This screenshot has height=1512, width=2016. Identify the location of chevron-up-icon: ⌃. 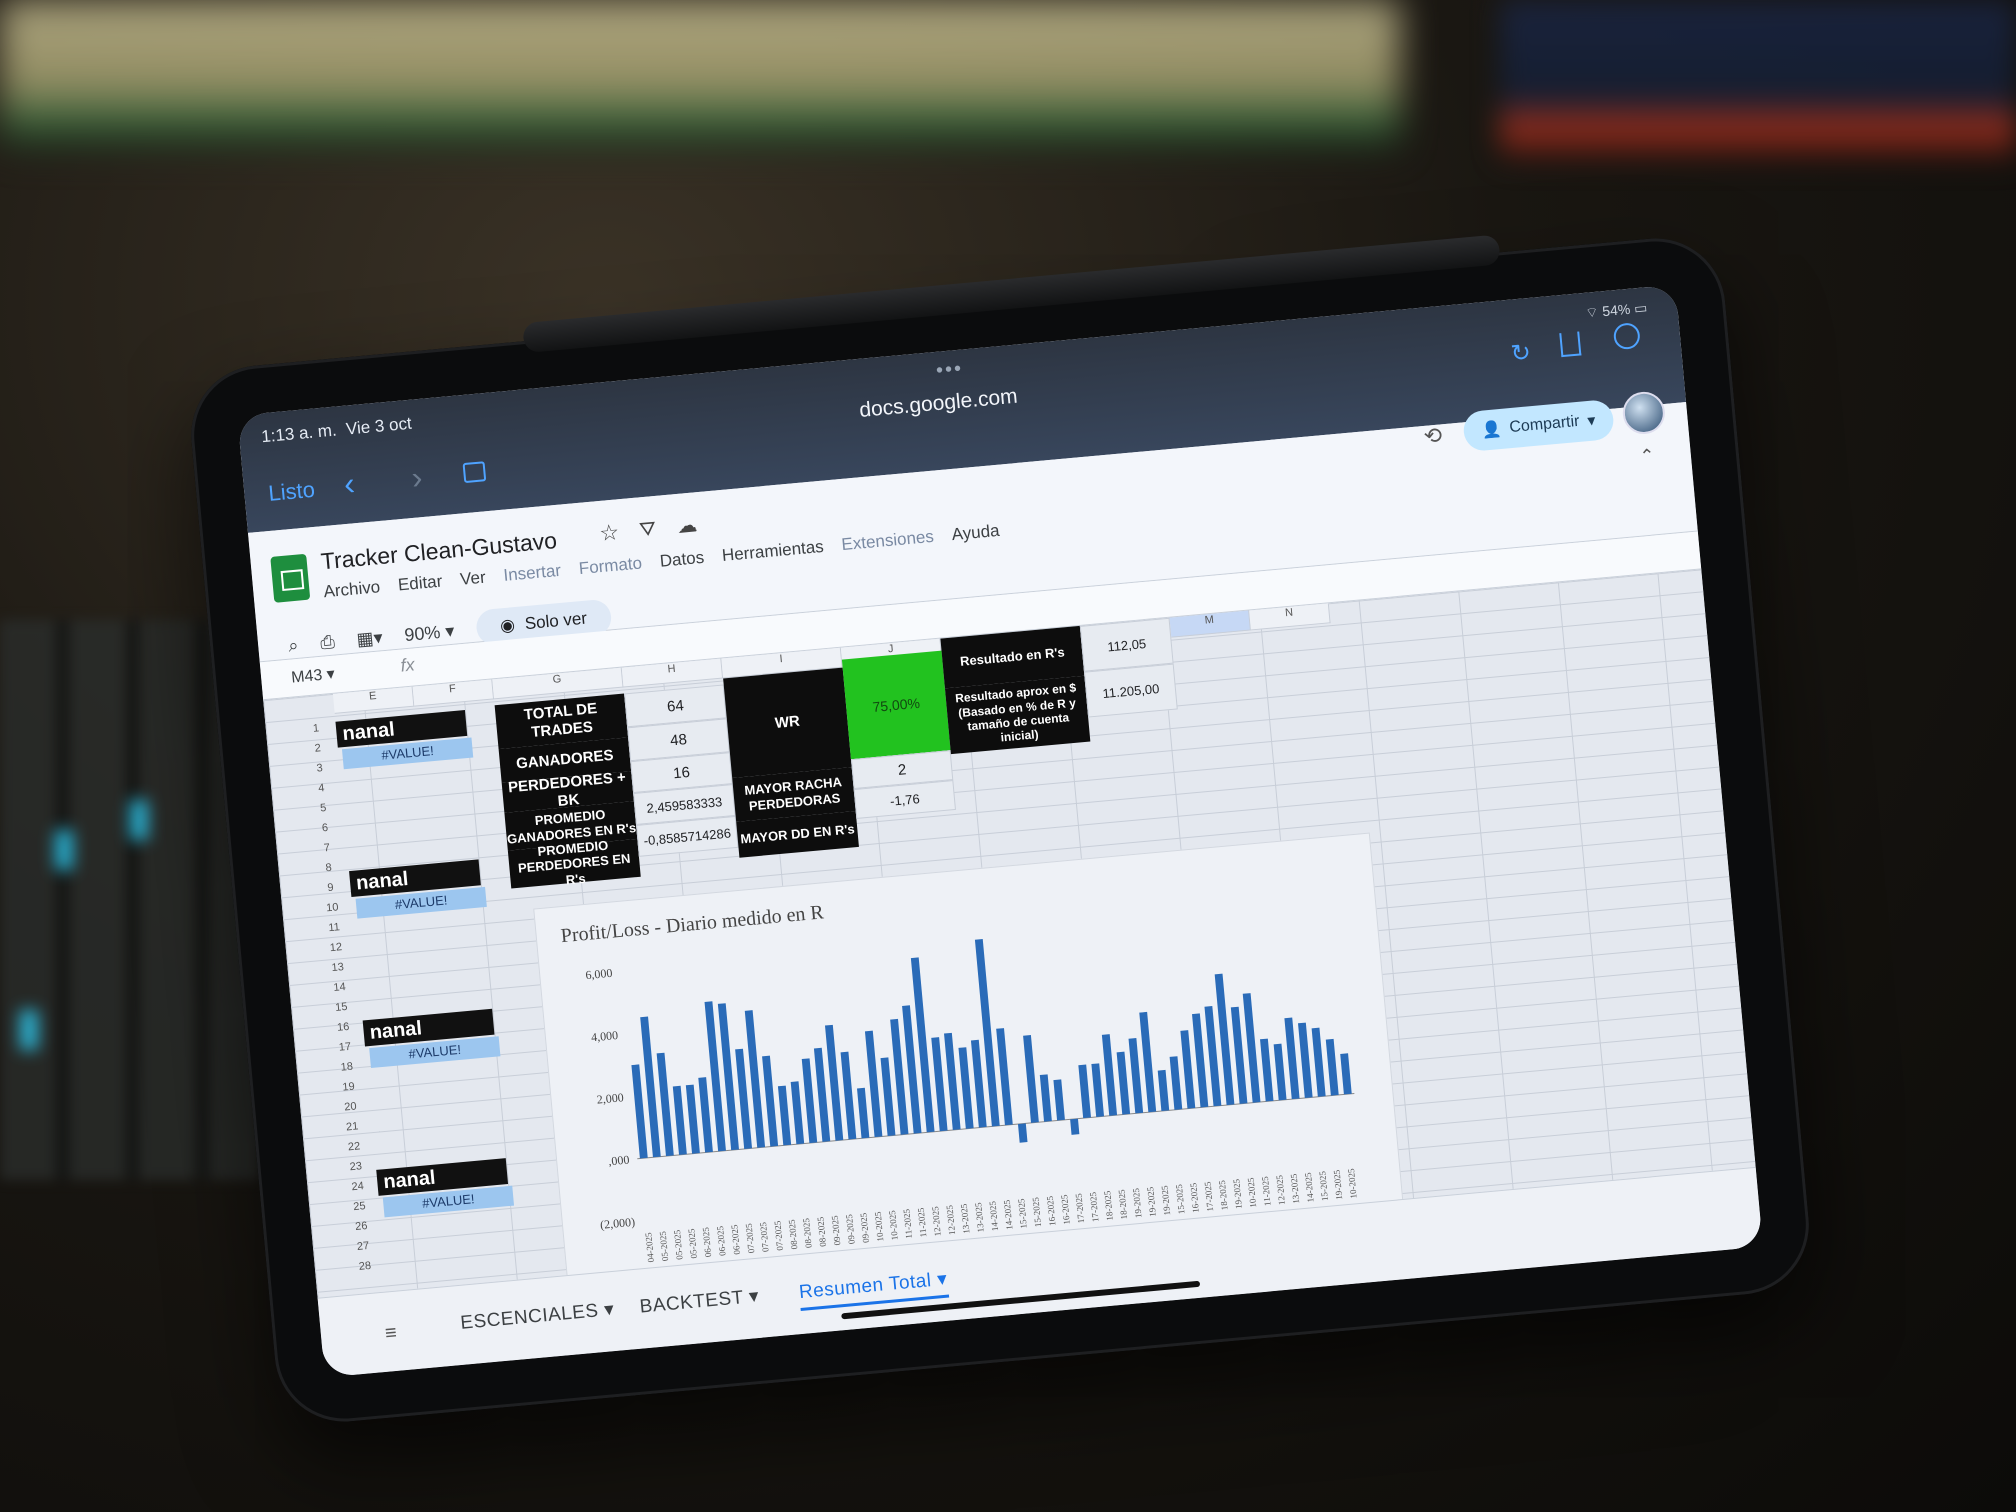
(1647, 456).